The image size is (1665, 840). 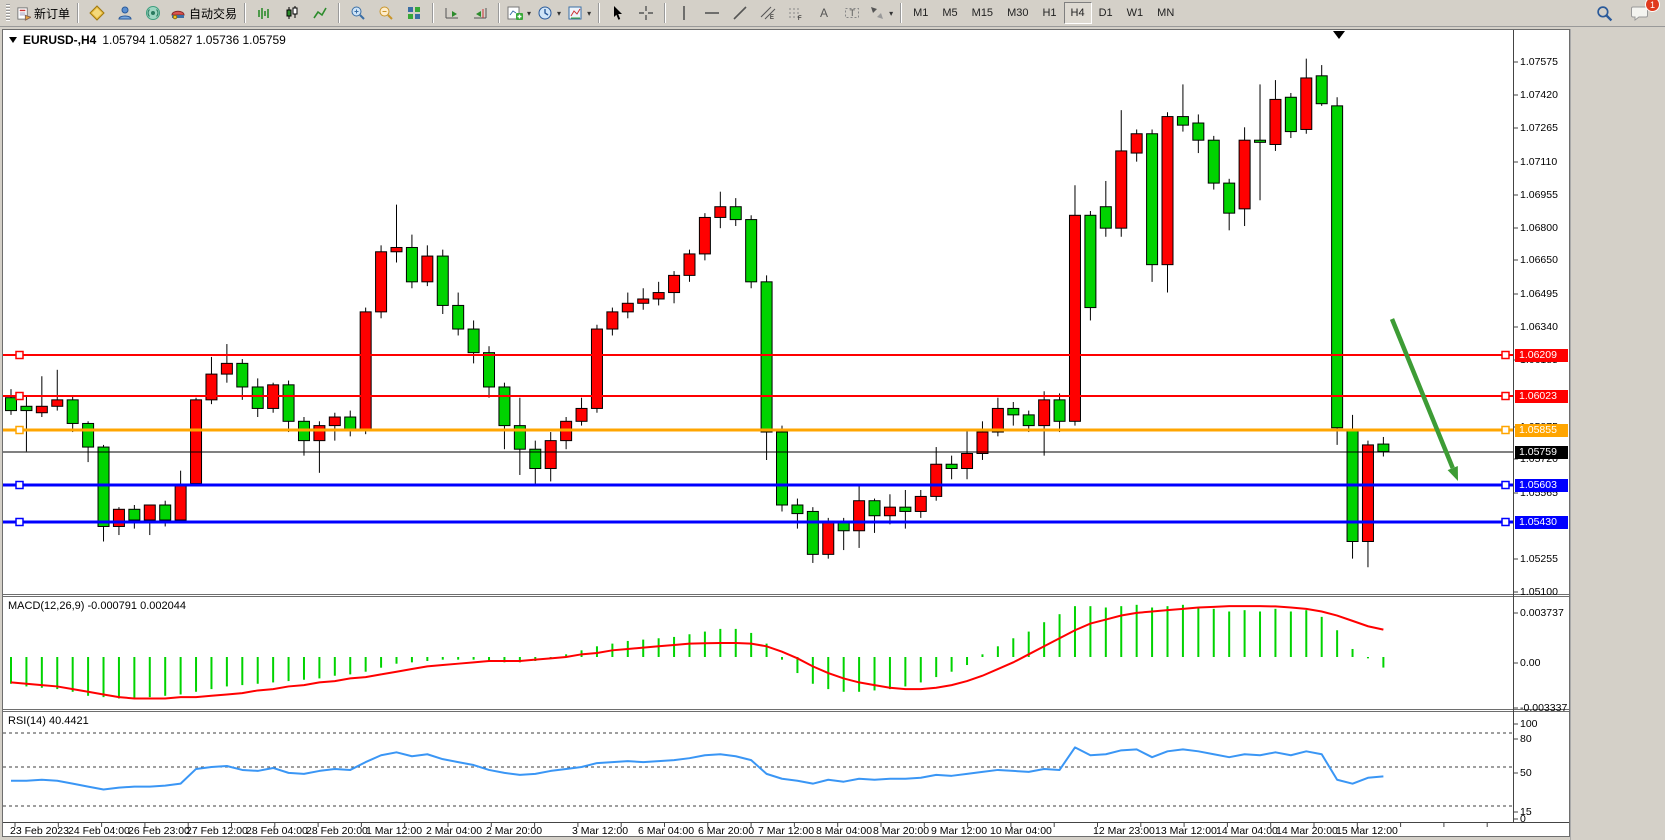 What do you see at coordinates (125, 13) in the screenshot?
I see `data-window-button` at bounding box center [125, 13].